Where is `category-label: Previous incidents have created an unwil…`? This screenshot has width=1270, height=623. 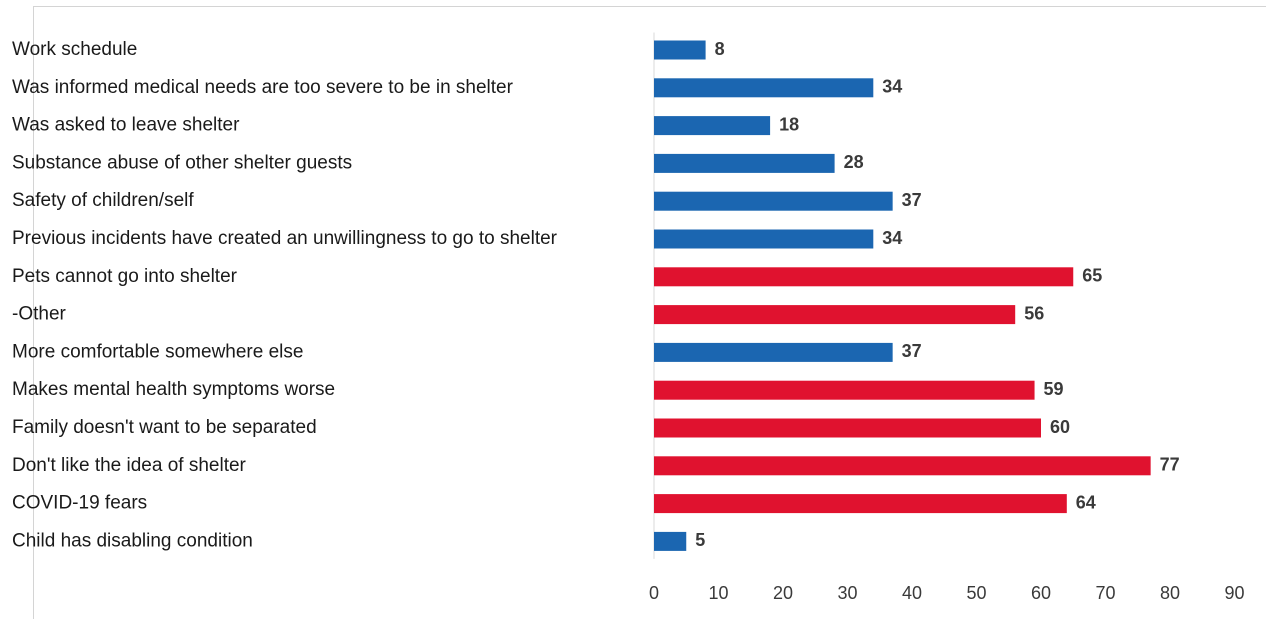
category-label: Previous incidents have created an unwil… is located at coordinates (285, 238).